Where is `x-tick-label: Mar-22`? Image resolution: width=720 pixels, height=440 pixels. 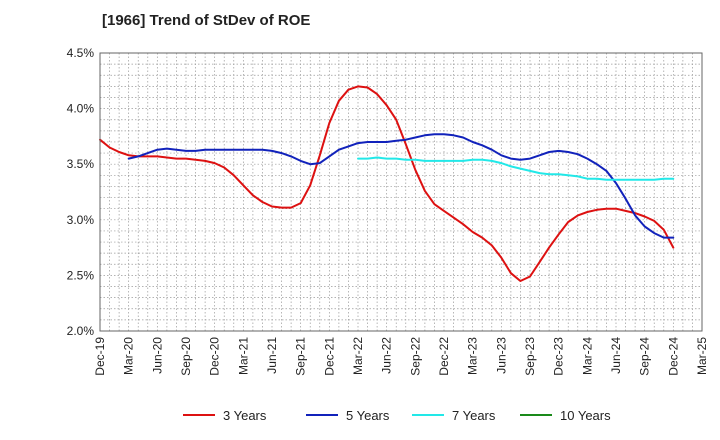
x-tick-label: Mar-22 is located at coordinates (358, 356).